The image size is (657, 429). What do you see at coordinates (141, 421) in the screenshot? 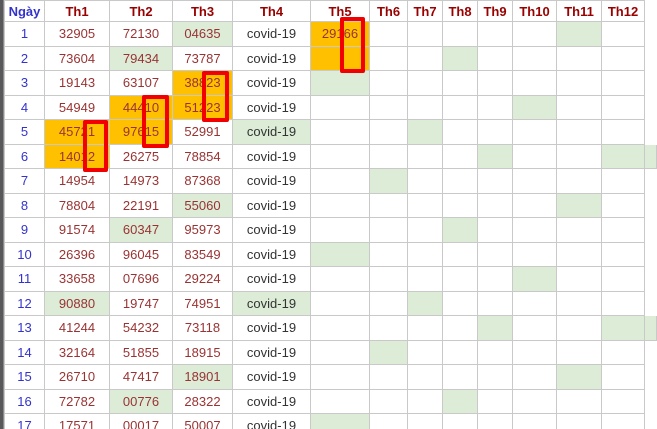
I see `value-cell: 00017` at bounding box center [141, 421].